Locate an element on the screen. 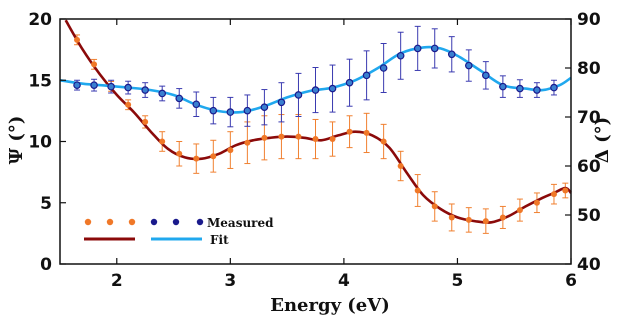  x-tick-label: 5 is located at coordinates (458, 281).